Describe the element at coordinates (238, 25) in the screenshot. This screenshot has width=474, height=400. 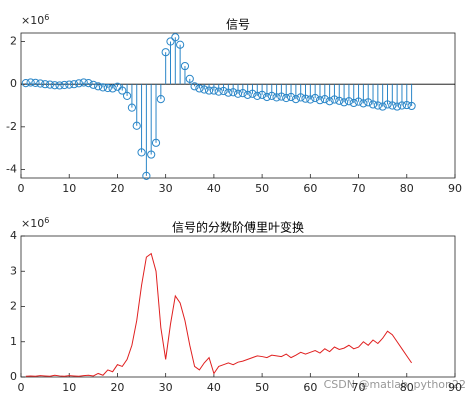
I see `chart-title: 信号` at that location.